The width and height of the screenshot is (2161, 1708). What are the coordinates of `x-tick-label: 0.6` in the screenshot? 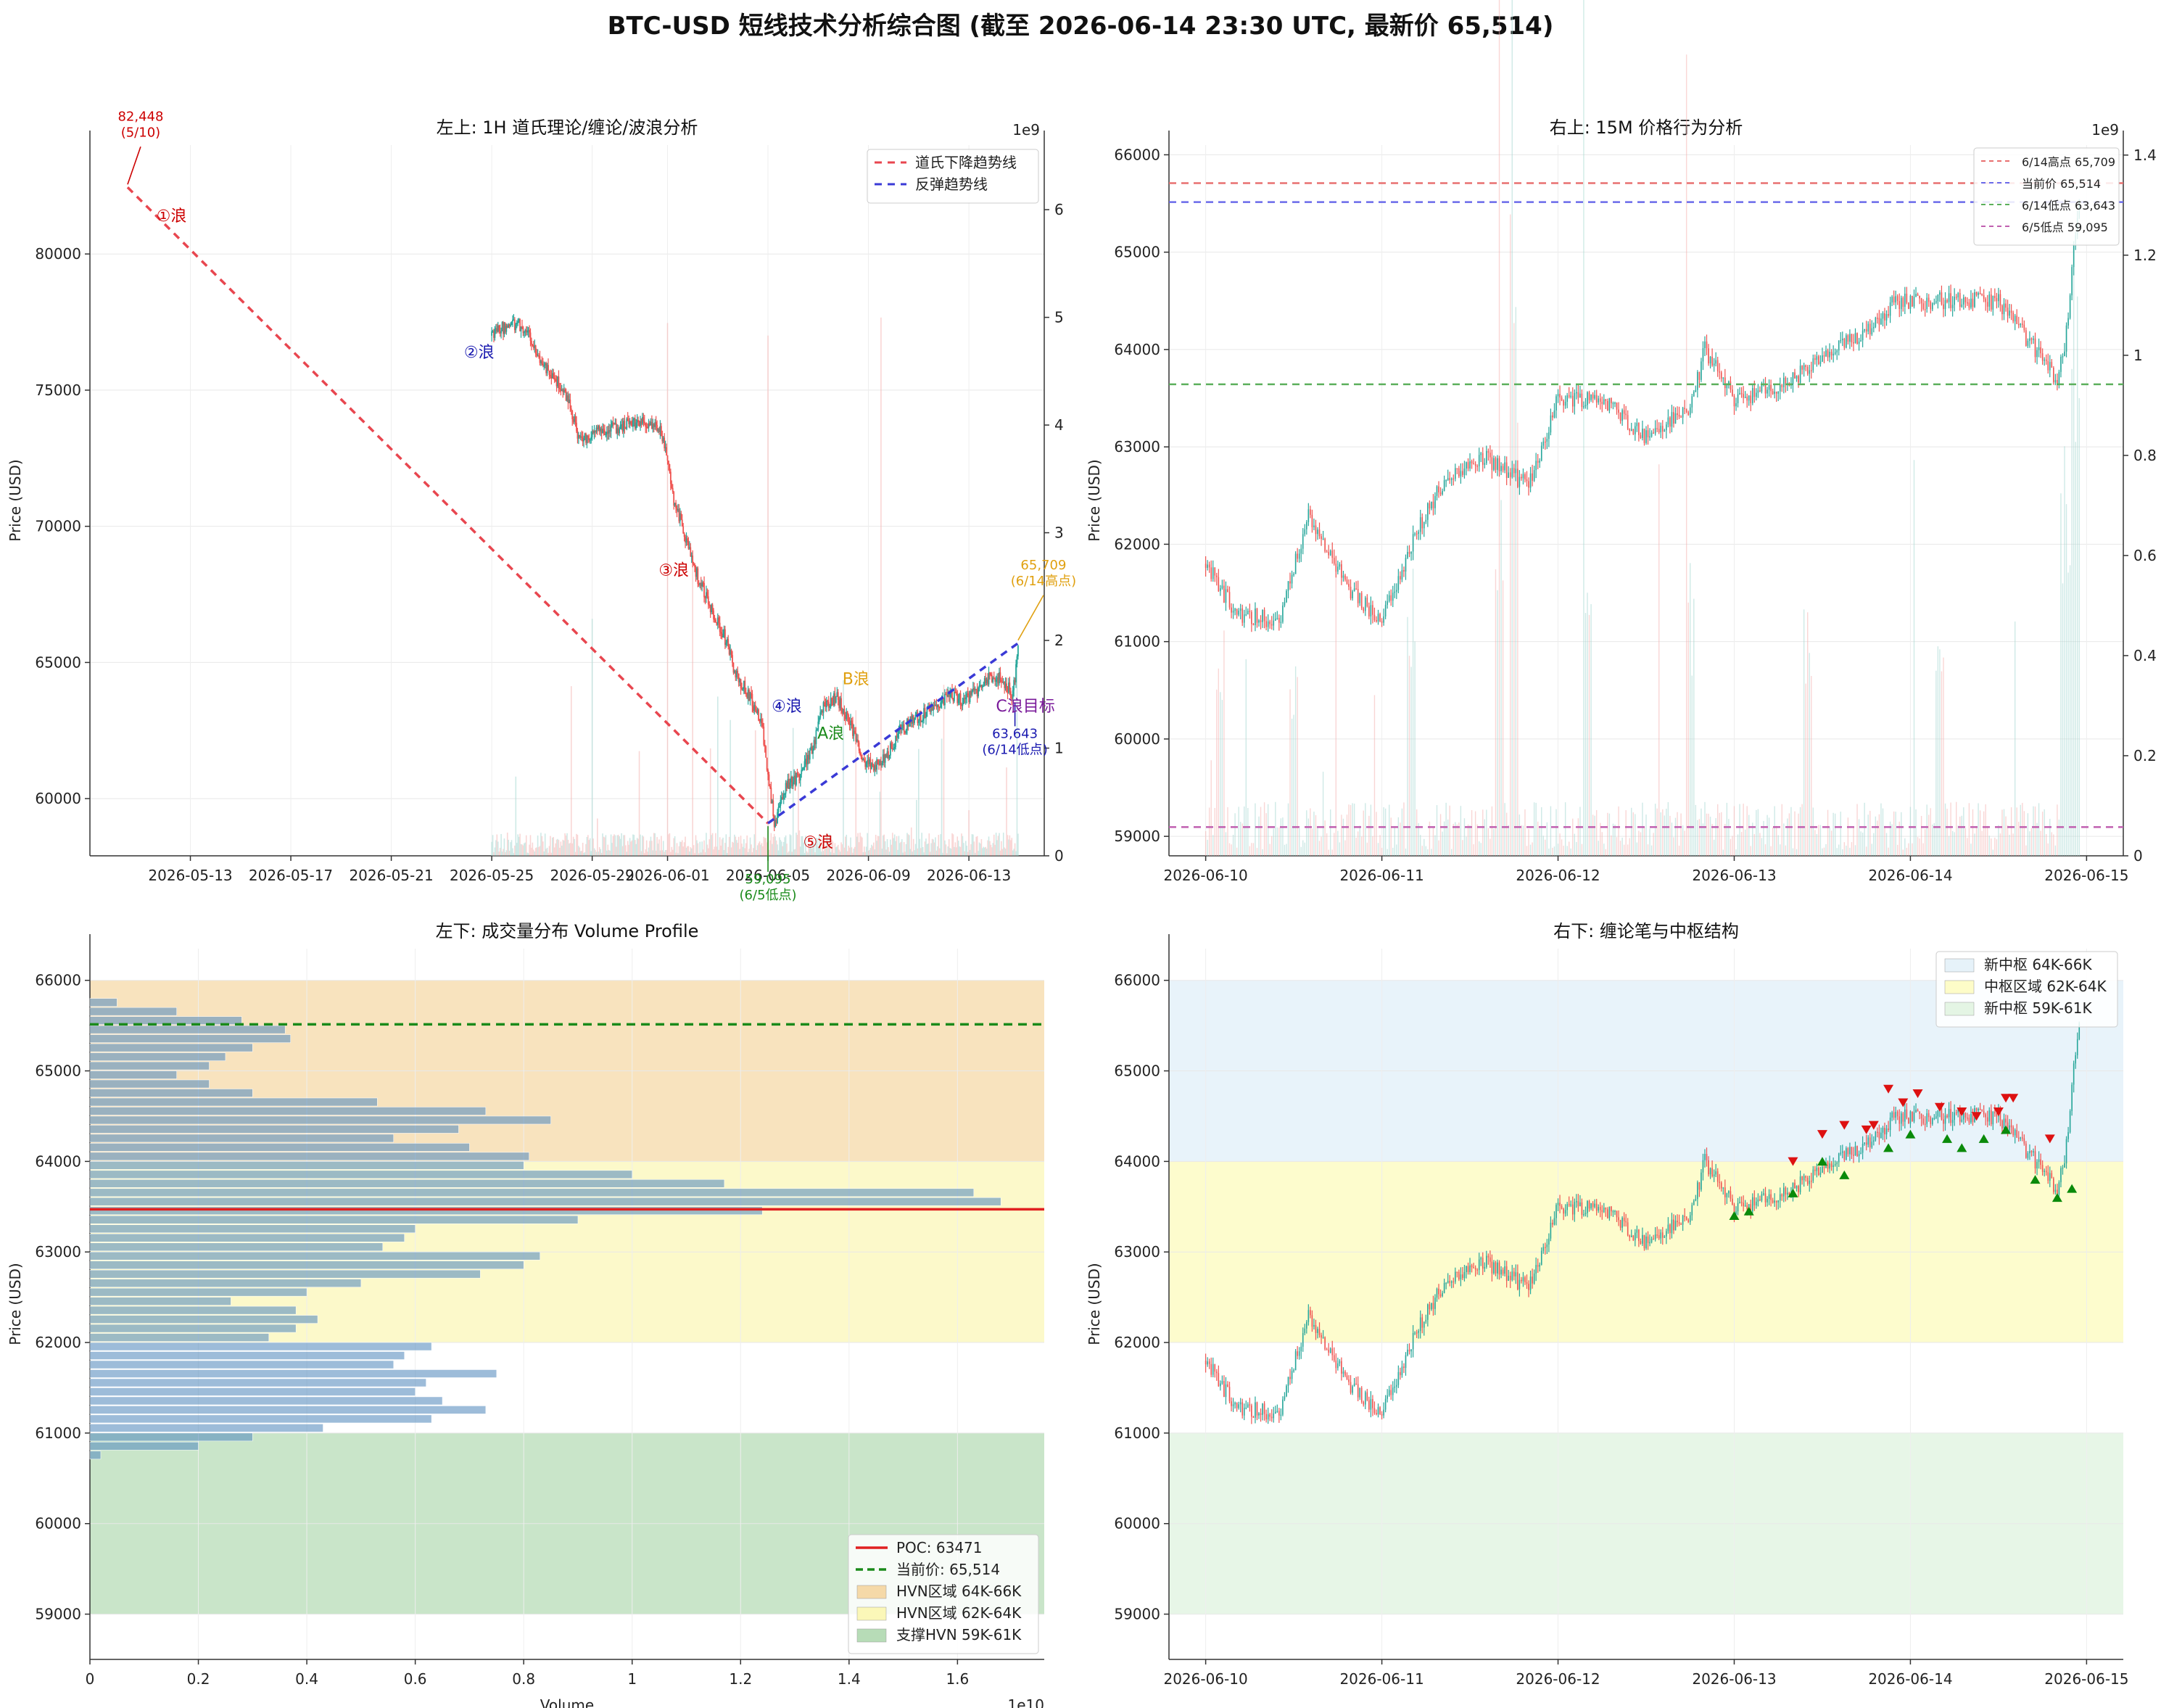 It's located at (415, 1679).